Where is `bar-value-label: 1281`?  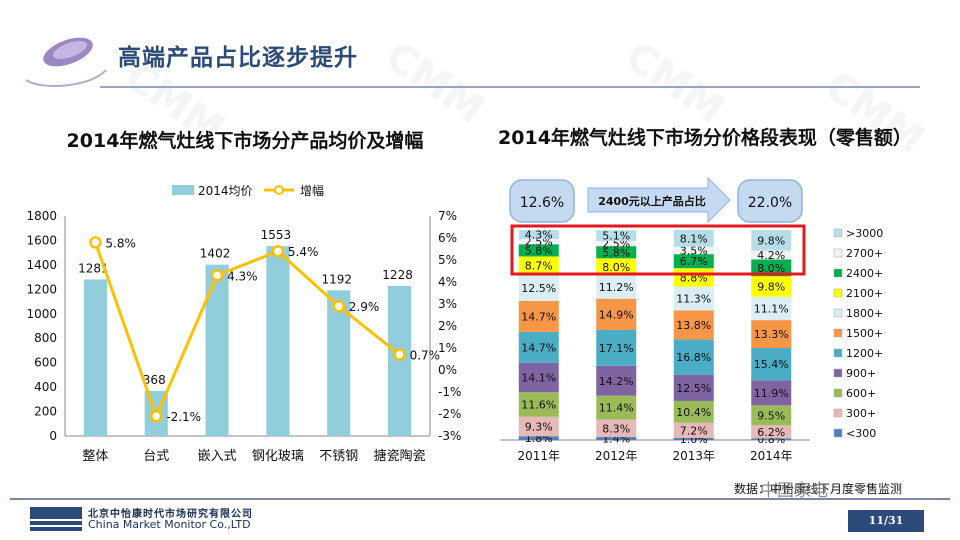
bar-value-label: 1281 is located at coordinates (93, 268).